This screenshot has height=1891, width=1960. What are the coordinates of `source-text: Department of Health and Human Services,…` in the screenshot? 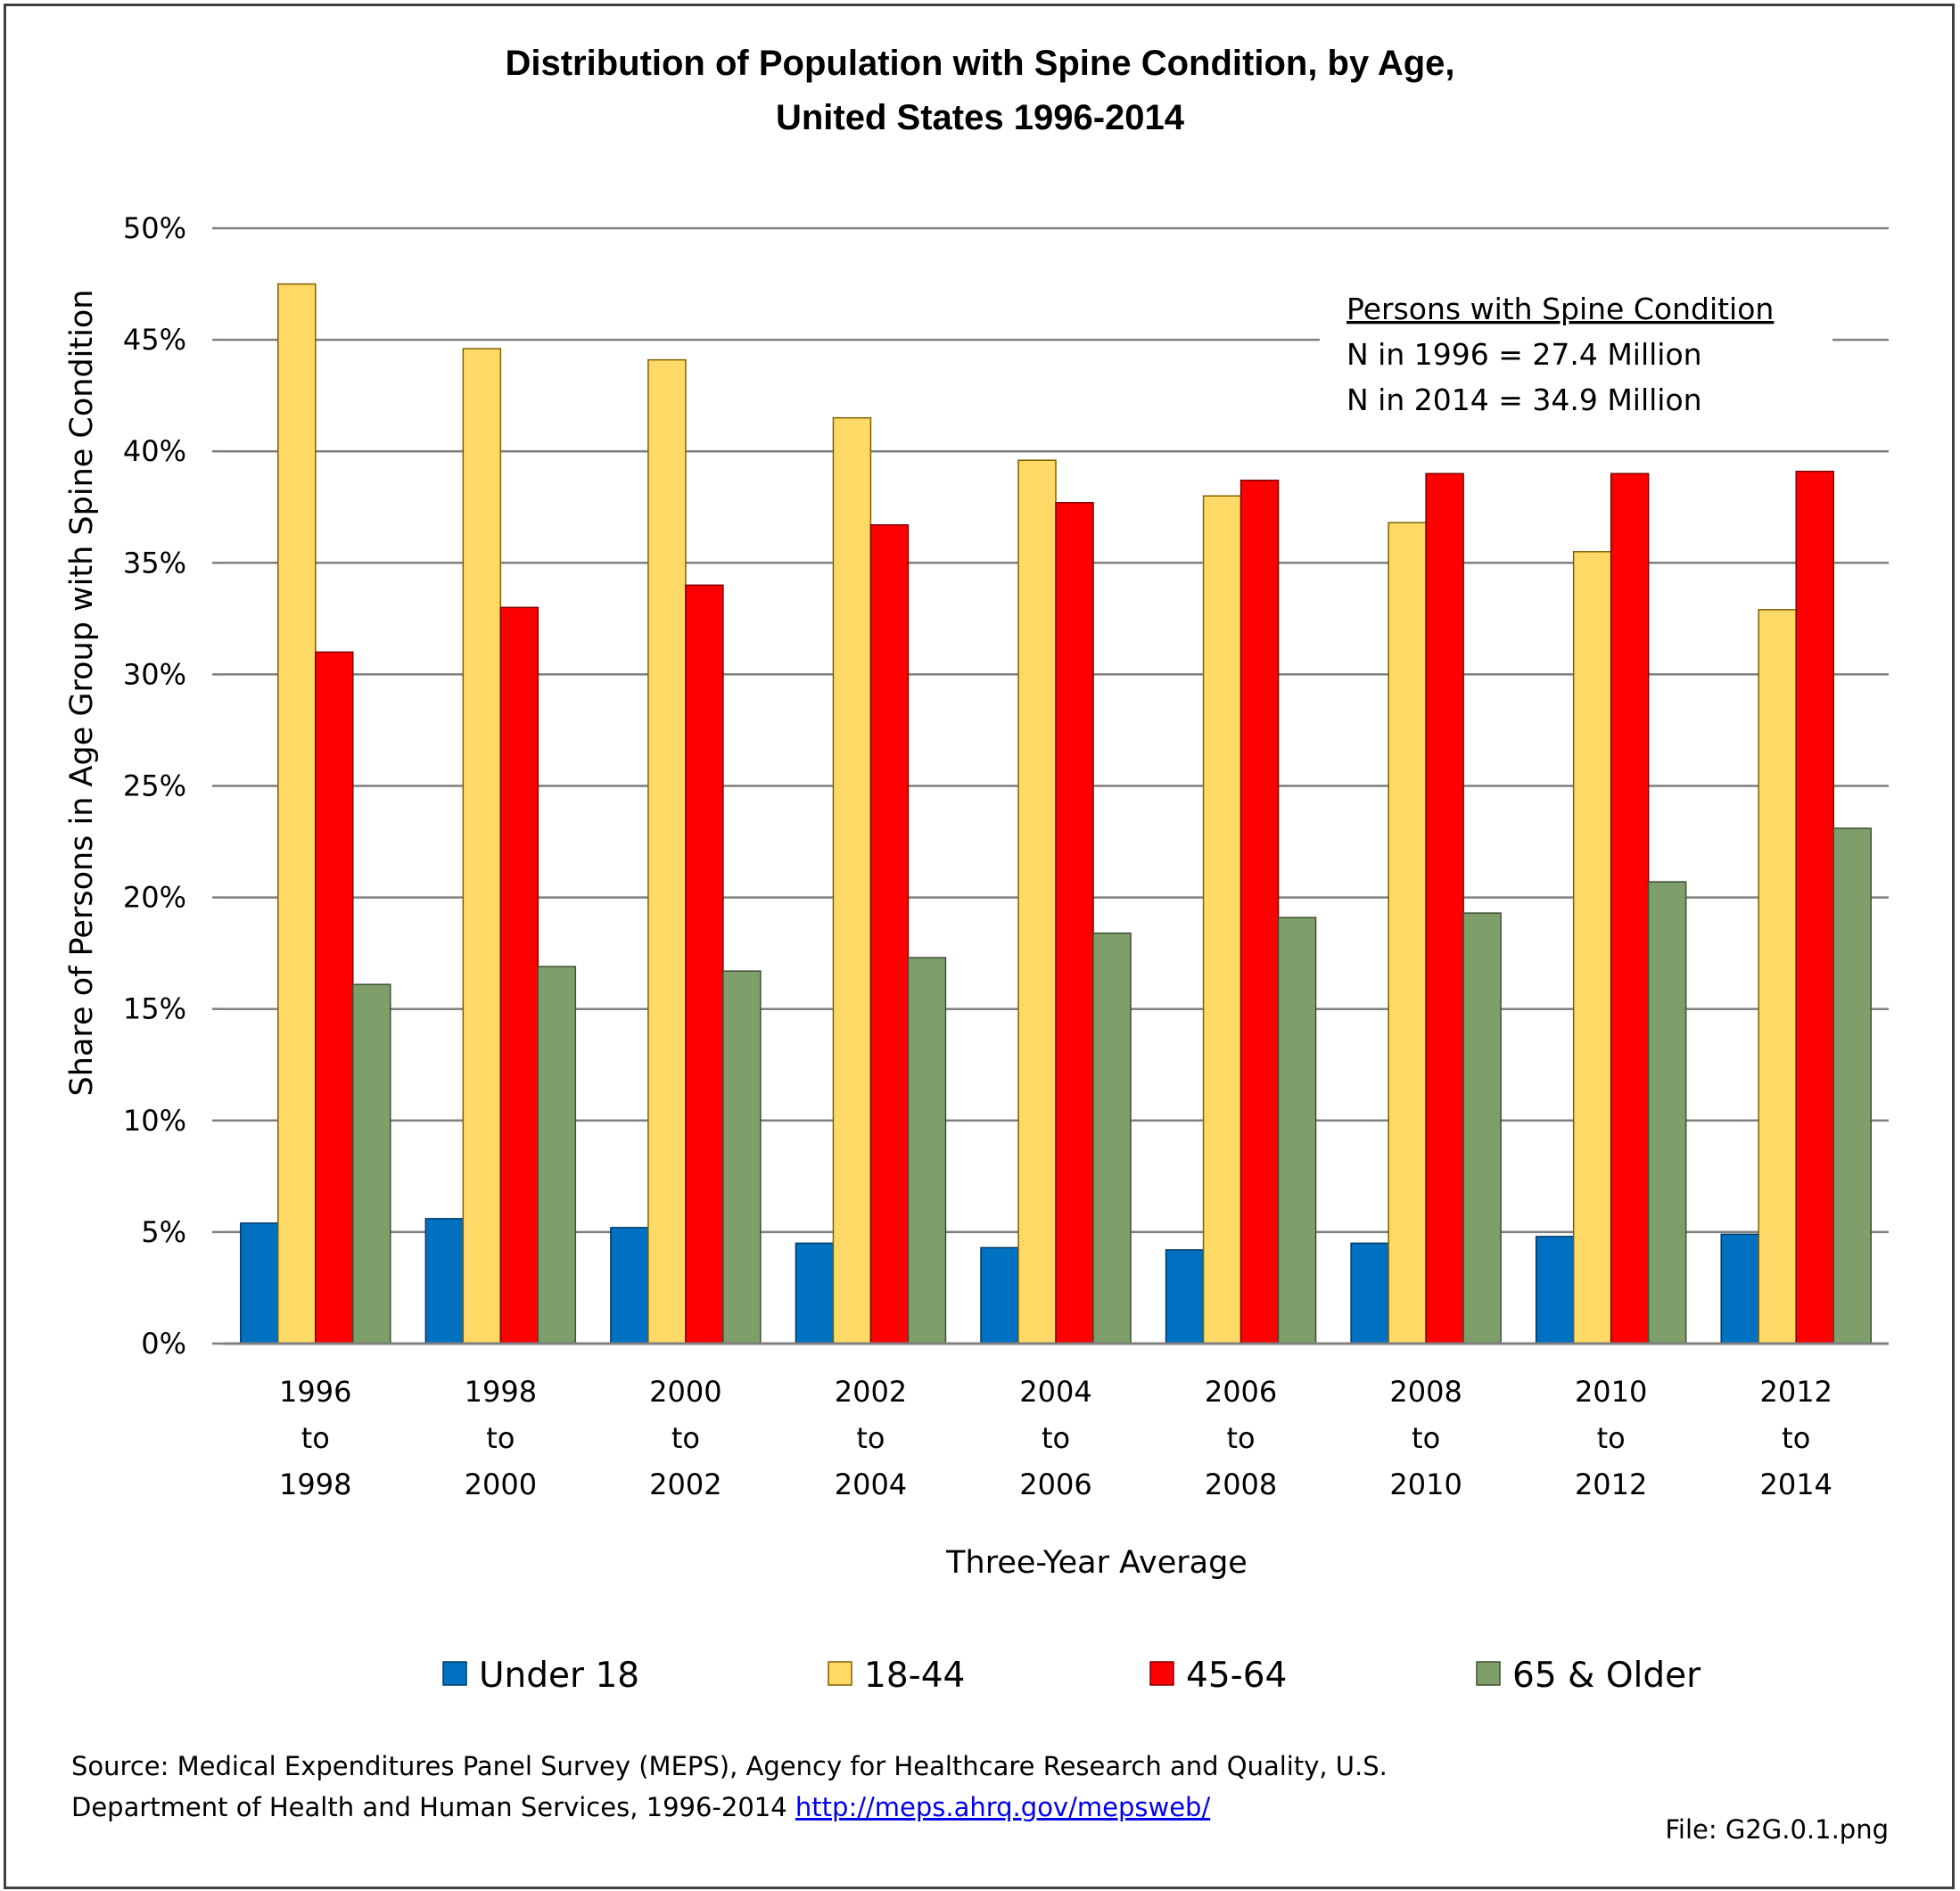 It's located at (429, 1807).